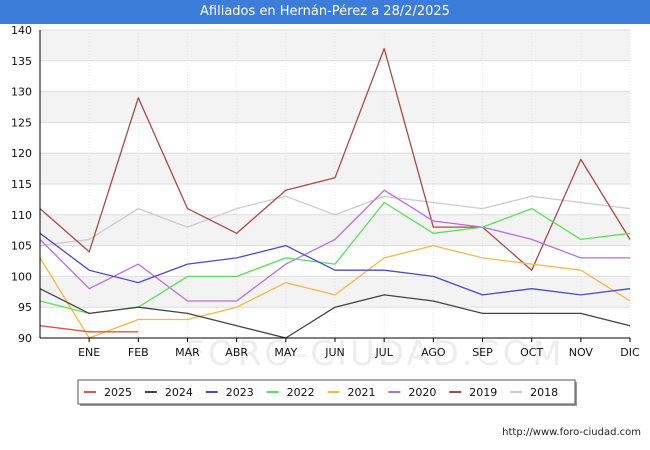 Image resolution: width=650 pixels, height=450 pixels. What do you see at coordinates (138, 352) in the screenshot?
I see `x-tick-label: FEB` at bounding box center [138, 352].